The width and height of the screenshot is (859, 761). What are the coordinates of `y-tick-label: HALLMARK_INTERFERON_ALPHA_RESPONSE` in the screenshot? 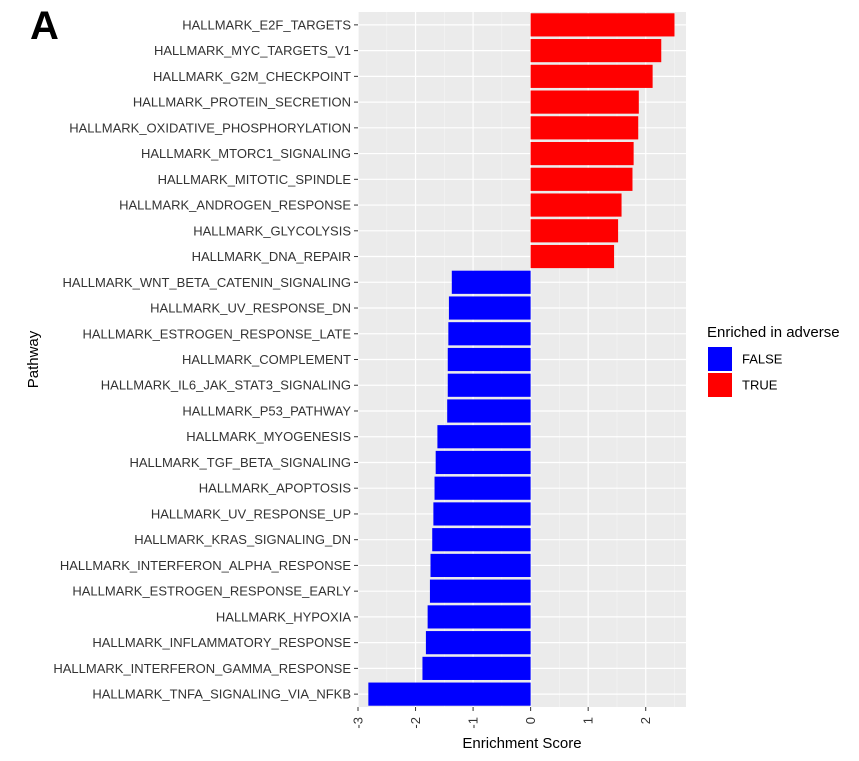 It's located at (205, 565).